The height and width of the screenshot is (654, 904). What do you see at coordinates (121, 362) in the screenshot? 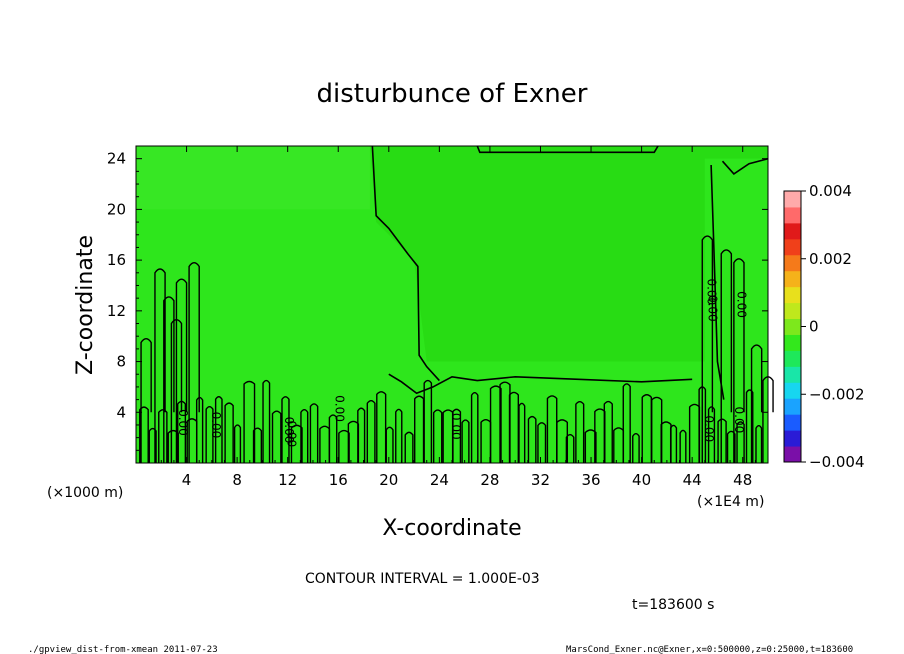
I see `y-tick-label: 8` at bounding box center [121, 362].